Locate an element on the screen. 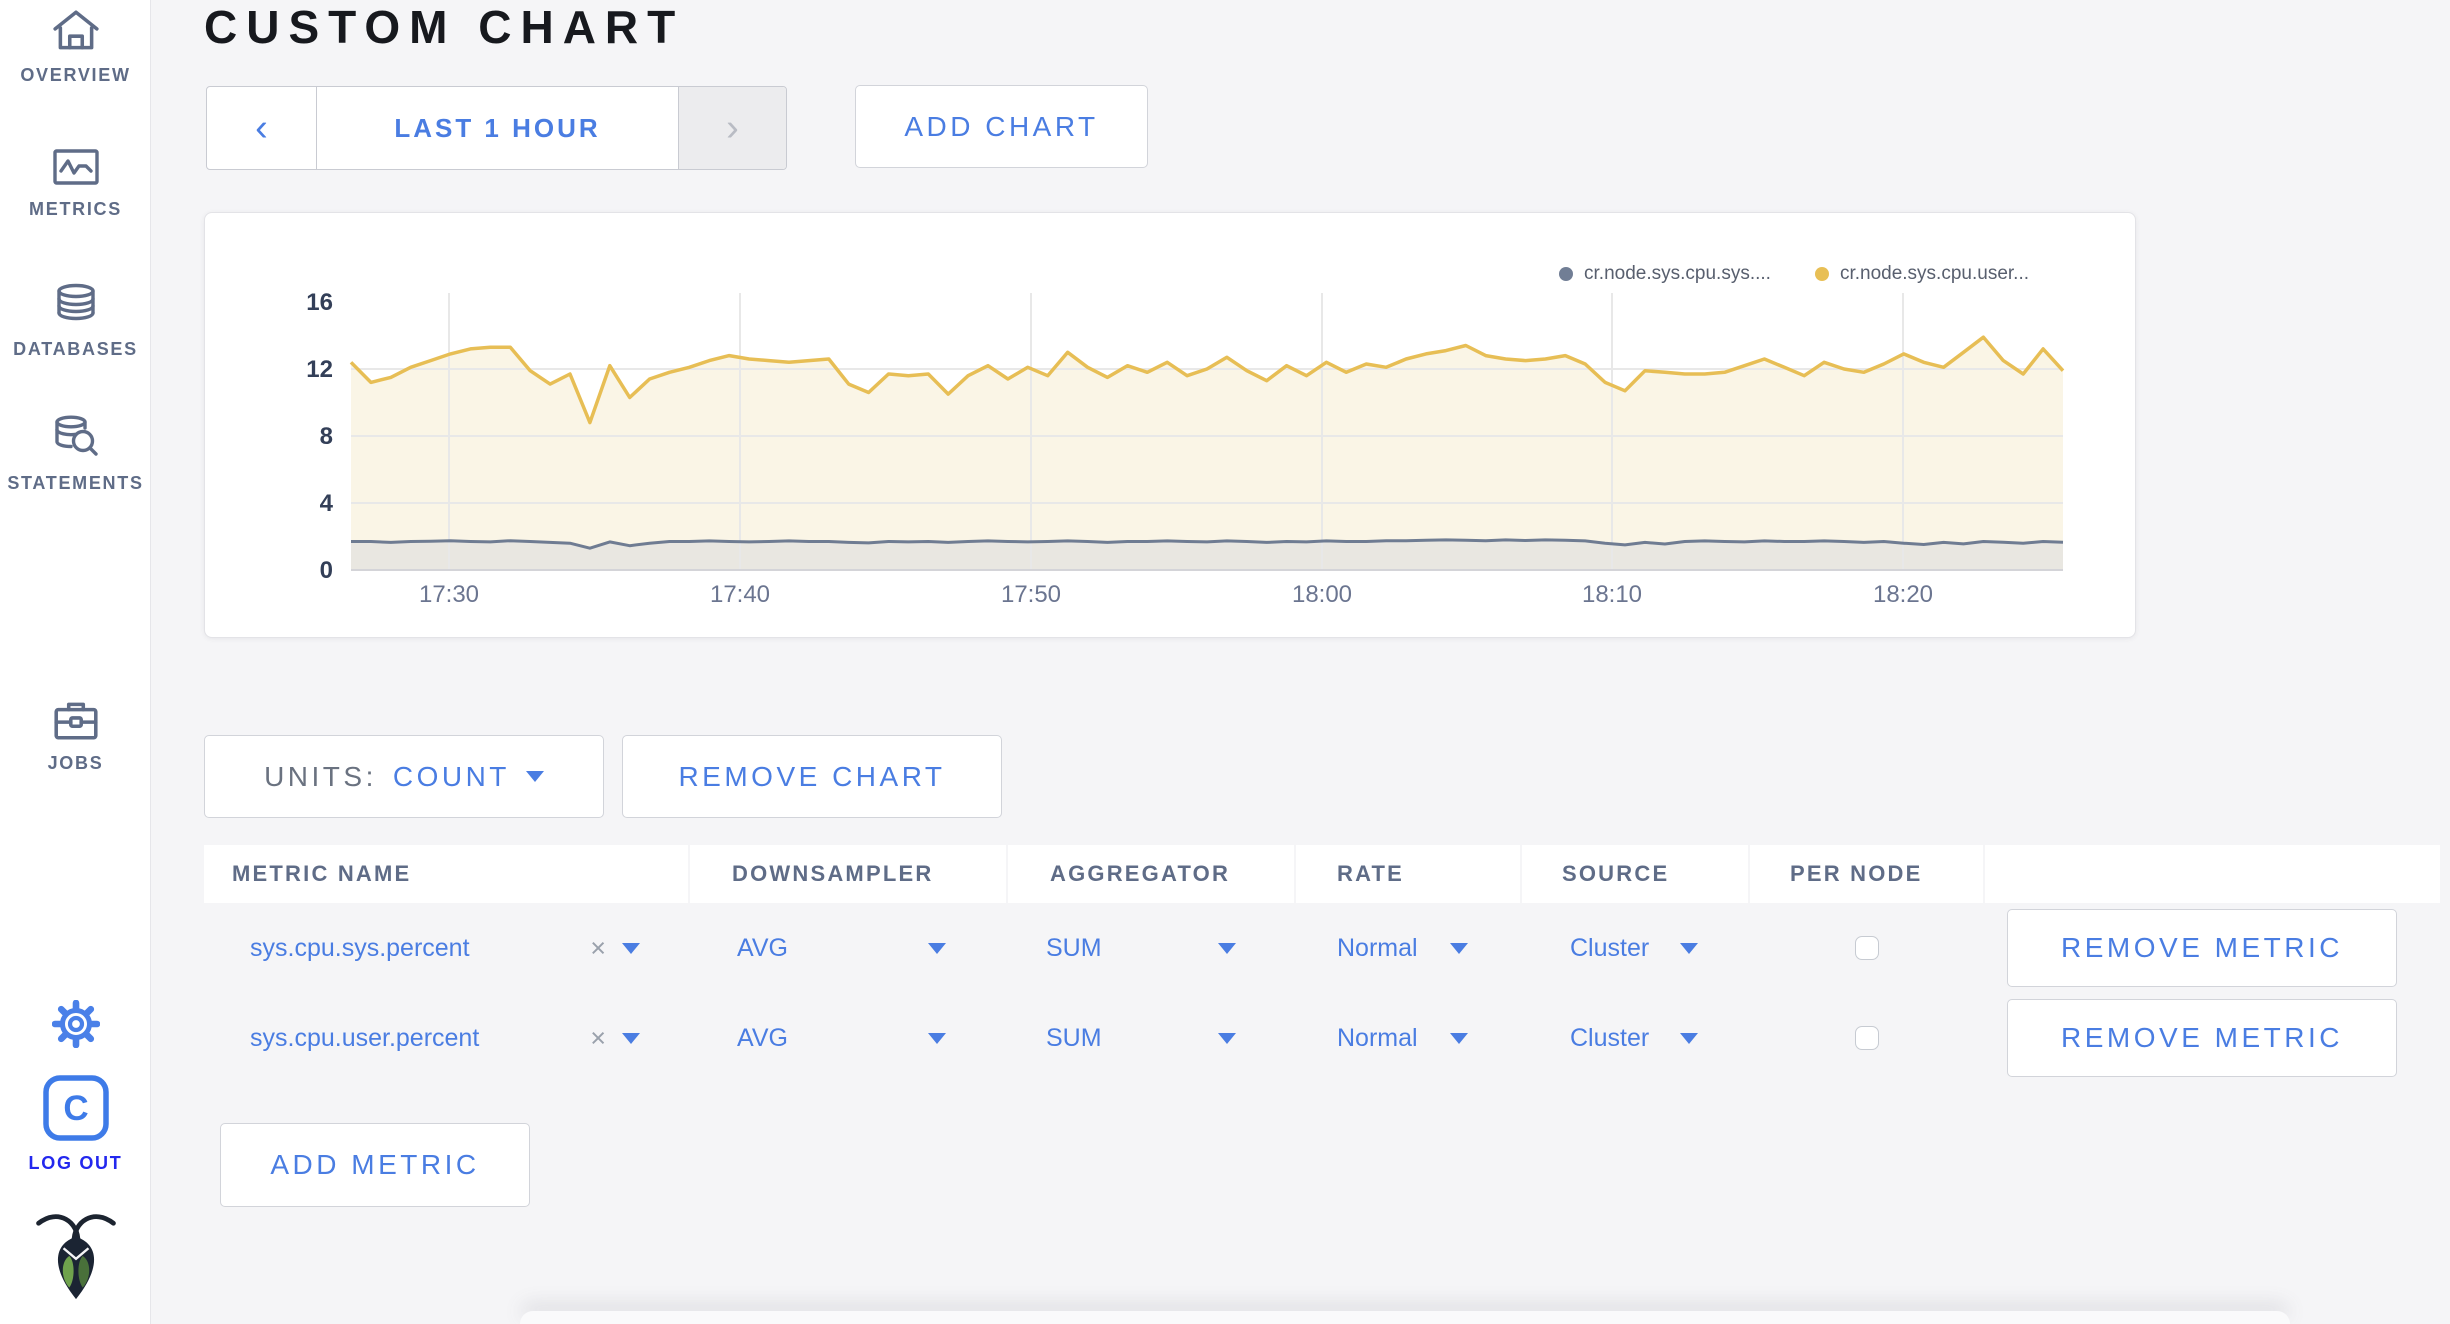 The height and width of the screenshot is (1324, 2450). x-axis-tick-label: 18:10 is located at coordinates (1612, 594).